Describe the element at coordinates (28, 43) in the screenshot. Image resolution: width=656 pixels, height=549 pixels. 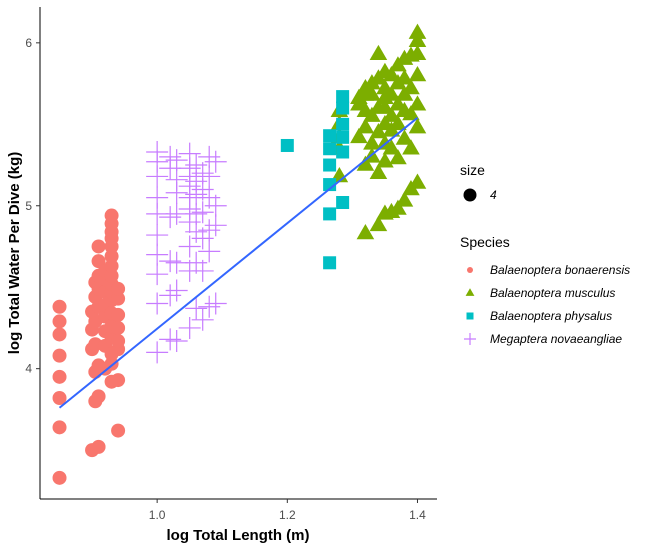
I see `y-tick-label: 6` at that location.